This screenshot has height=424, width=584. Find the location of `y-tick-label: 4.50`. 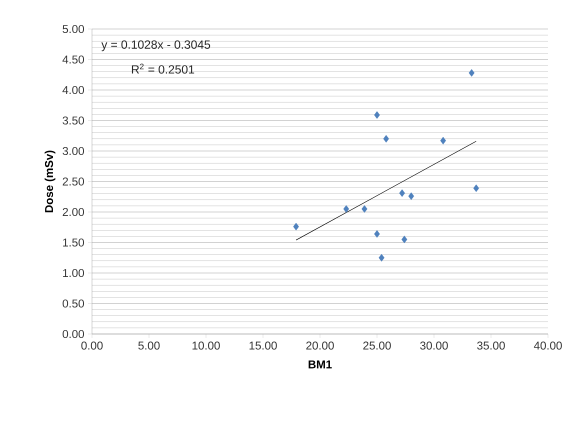

y-tick-label: 4.50 is located at coordinates (73, 59).